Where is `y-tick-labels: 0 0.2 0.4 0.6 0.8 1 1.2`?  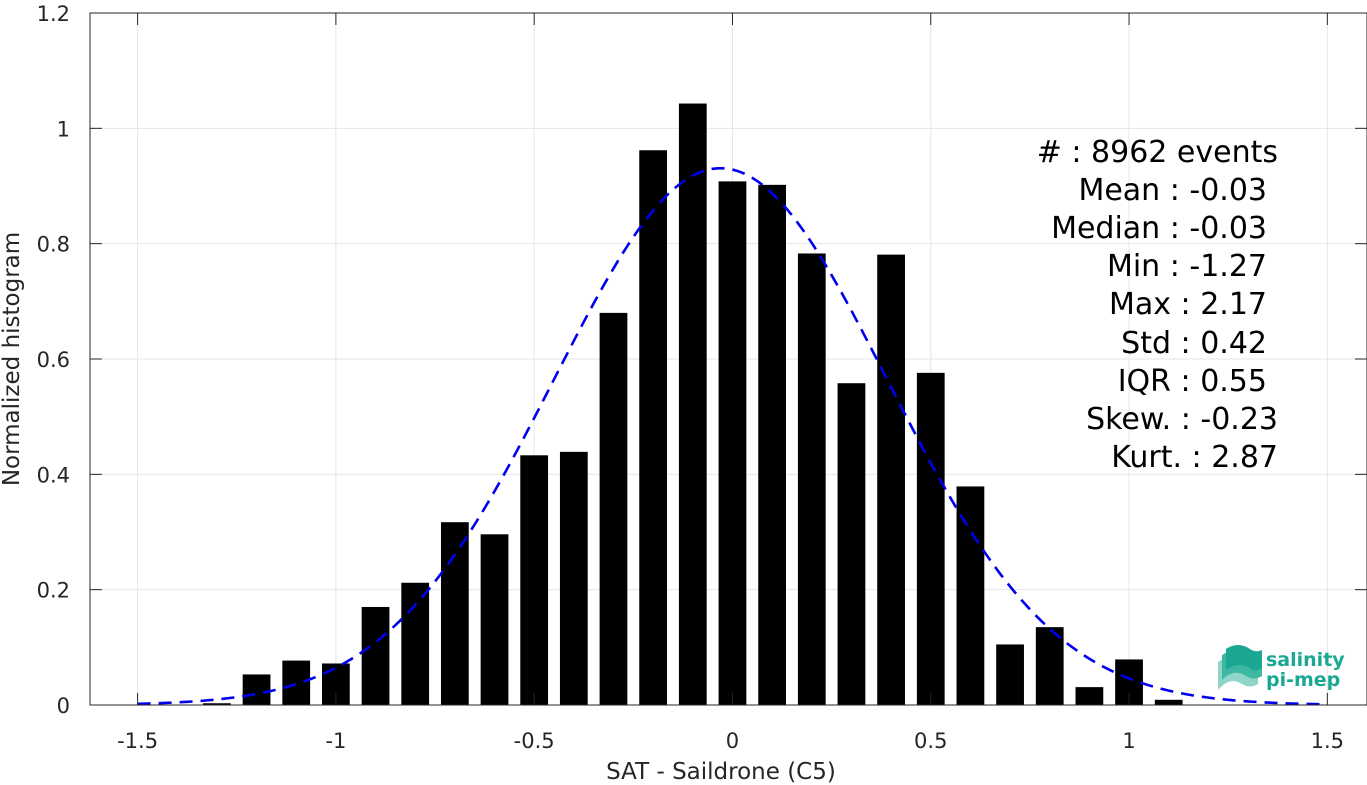
y-tick-labels: 0 0.2 0.4 0.6 0.8 1 1.2 is located at coordinates (53, 360).